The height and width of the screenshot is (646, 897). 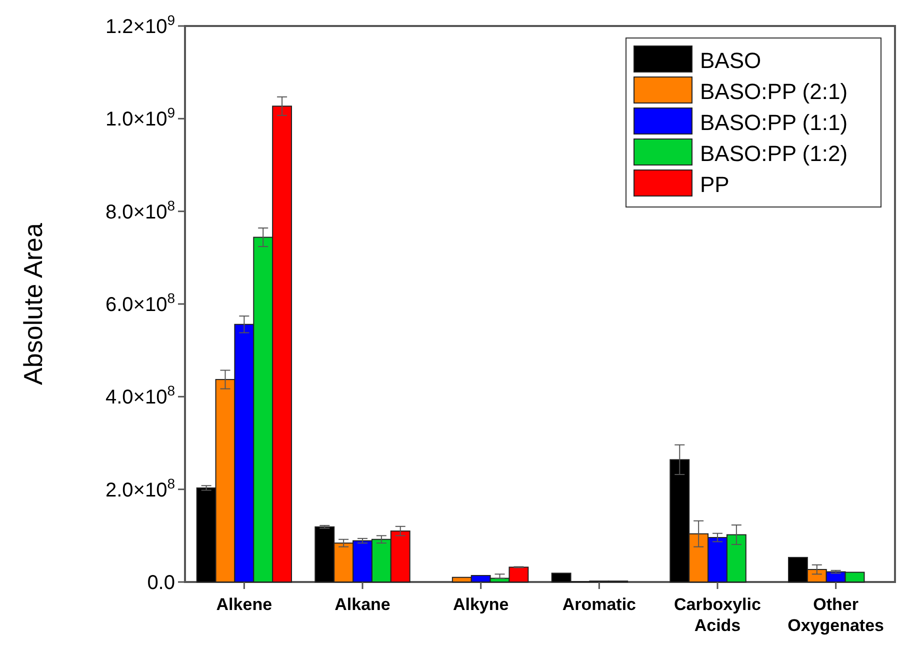 What do you see at coordinates (140, 395) in the screenshot?
I see `y-tick-label: 4.0×10$^{8}$` at bounding box center [140, 395].